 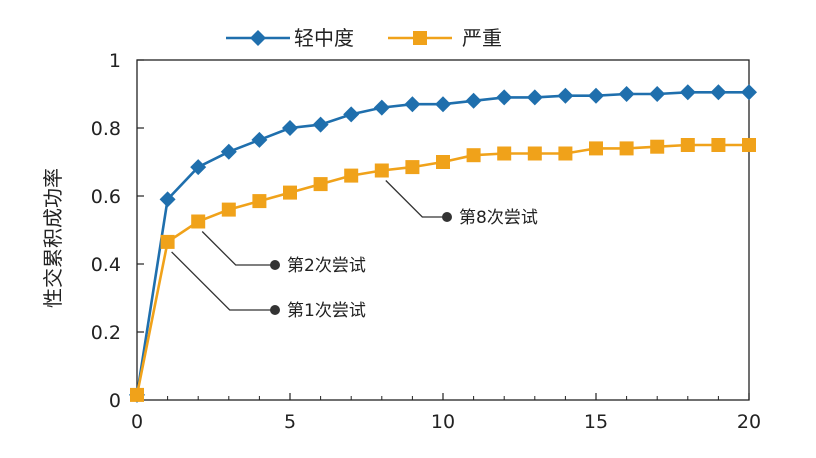 What do you see at coordinates (283, 253) in the screenshot?
I see `annotation-2: 第2次尝试` at bounding box center [283, 253].